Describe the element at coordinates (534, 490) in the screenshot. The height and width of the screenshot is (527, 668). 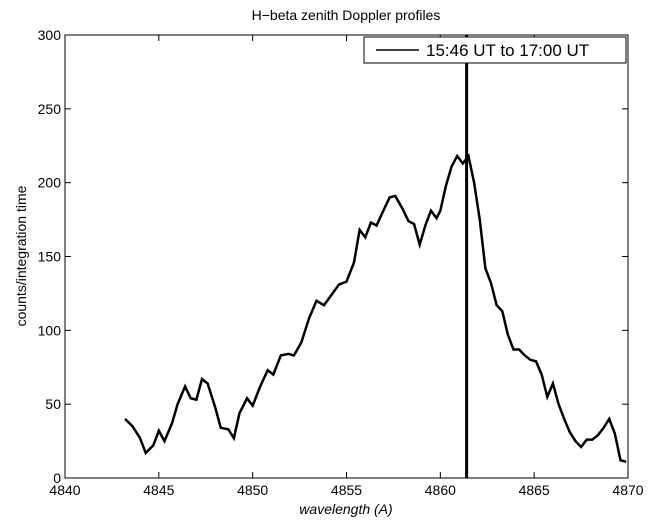
I see `x-tick-label: 4865` at that location.